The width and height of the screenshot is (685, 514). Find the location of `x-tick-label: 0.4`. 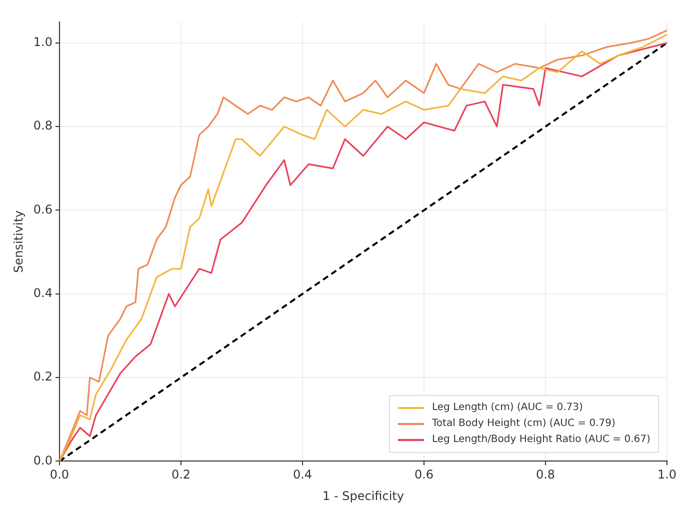

x-tick-label: 0.4 is located at coordinates (302, 475).